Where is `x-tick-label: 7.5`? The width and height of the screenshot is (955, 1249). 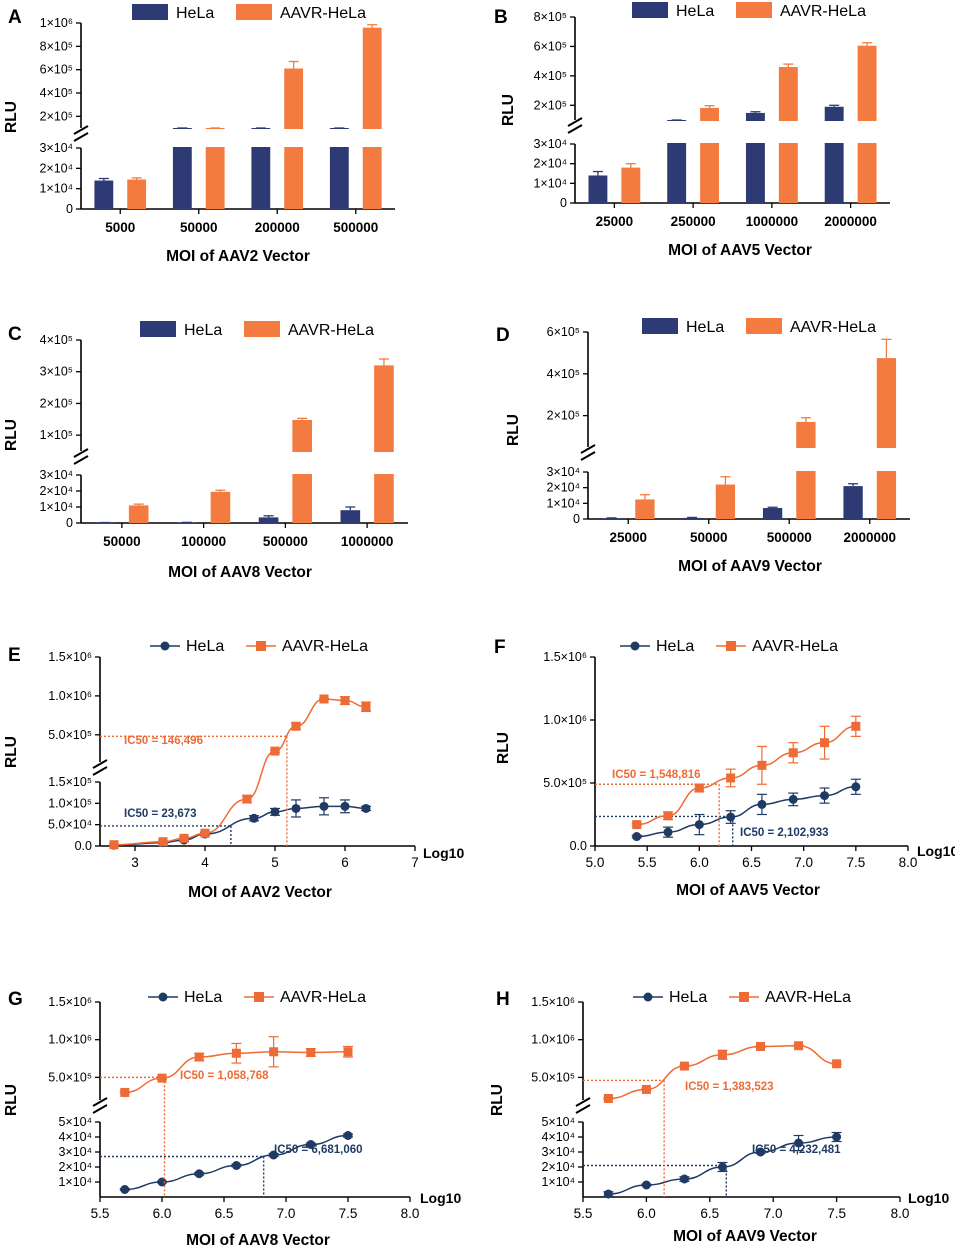
x-tick-label: 7.5 is located at coordinates (348, 1213).